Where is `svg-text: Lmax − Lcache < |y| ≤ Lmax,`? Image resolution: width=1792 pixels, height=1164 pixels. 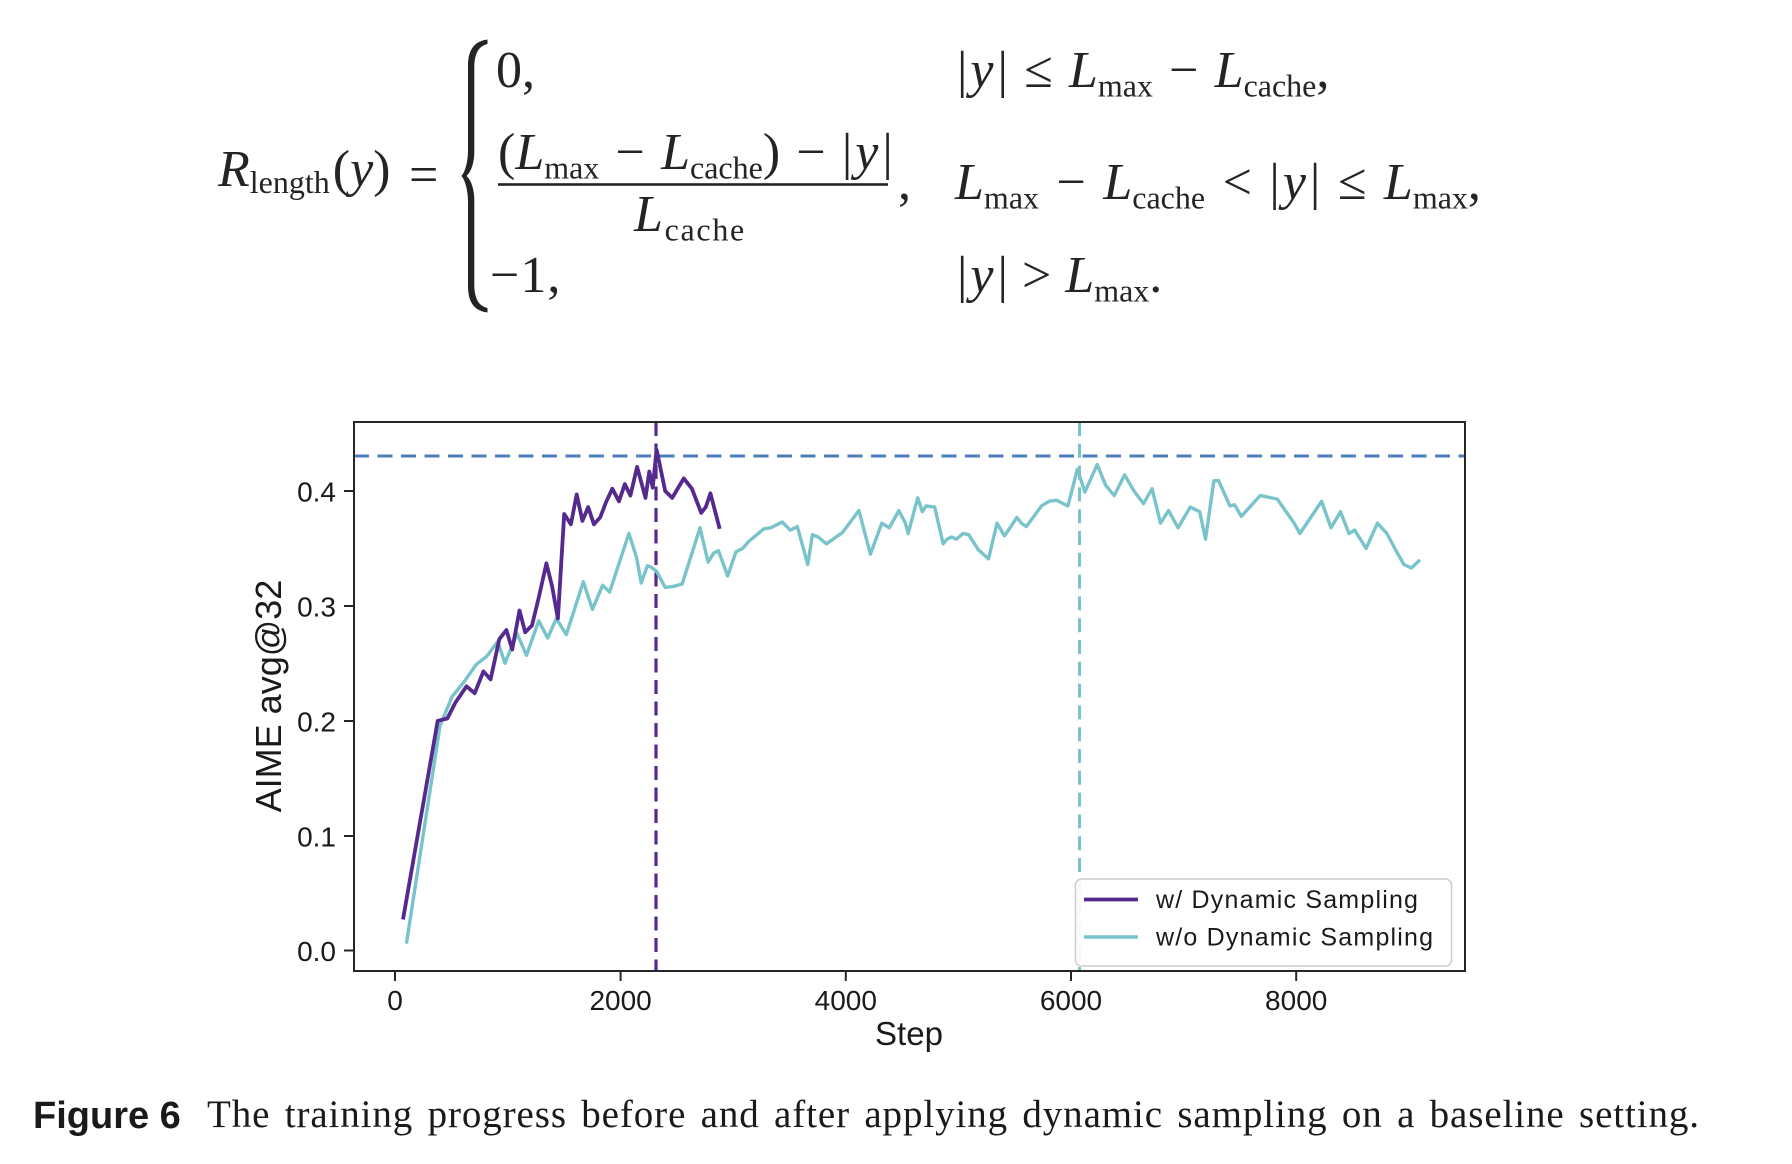 svg-text: Lmax − Lcache < |y| ≤ Lmax, is located at coordinates (1217, 185).